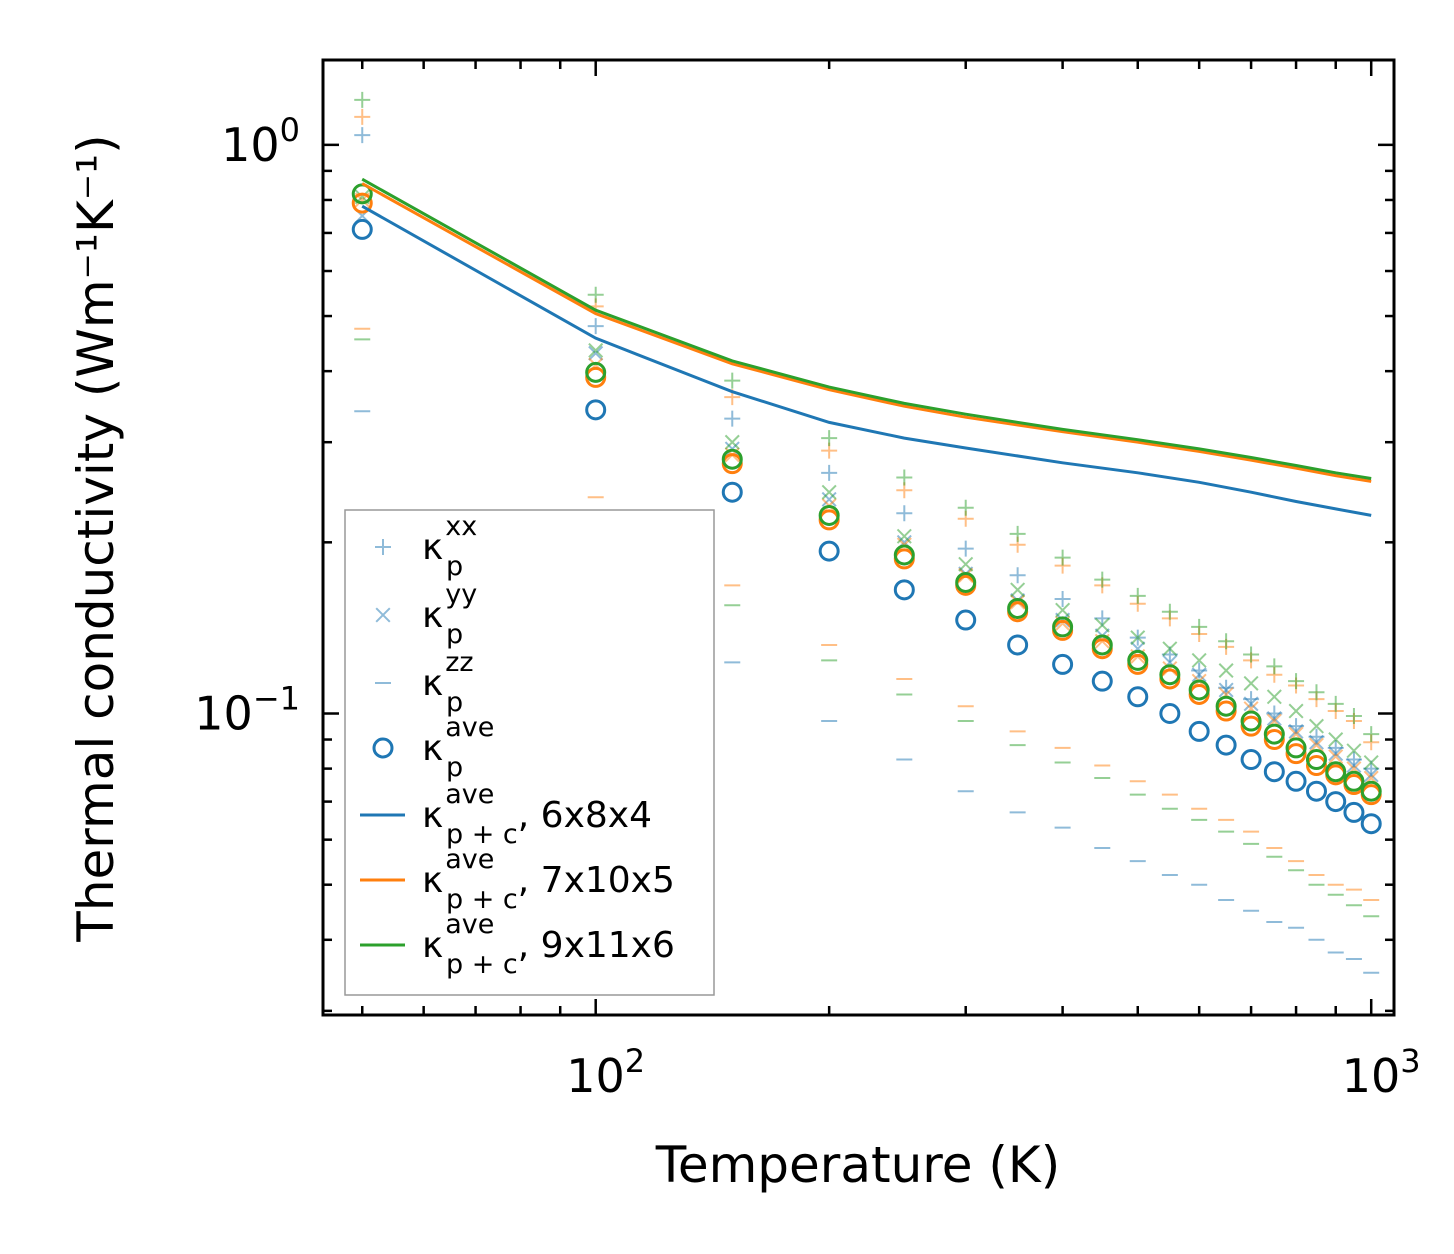  I want to click on legend-label: κave p + c, 7x10x5, so click(548, 879).